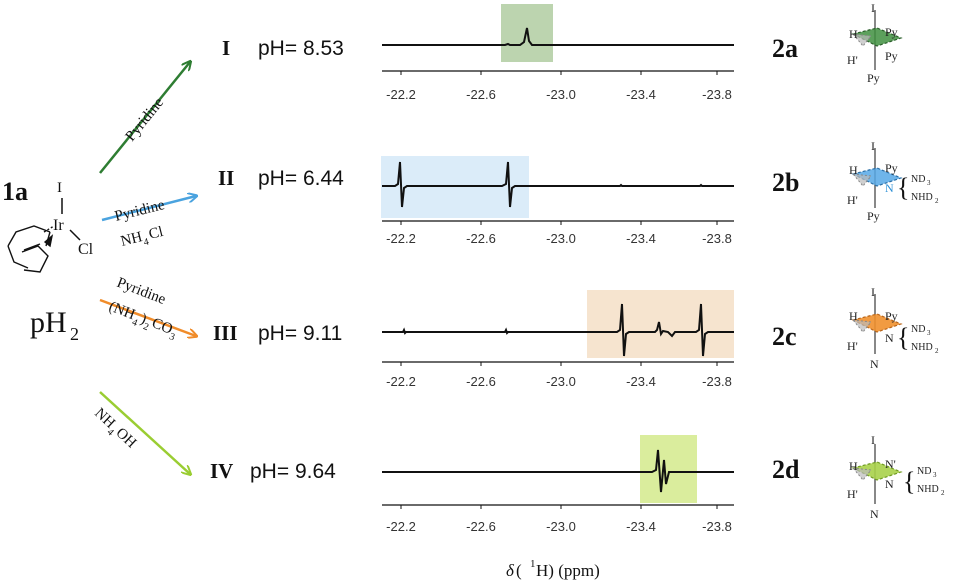 Image resolution: width=964 pixels, height=584 pixels. Describe the element at coordinates (401, 526) in the screenshot. I see `tick-label-4-a: -22.2` at that location.